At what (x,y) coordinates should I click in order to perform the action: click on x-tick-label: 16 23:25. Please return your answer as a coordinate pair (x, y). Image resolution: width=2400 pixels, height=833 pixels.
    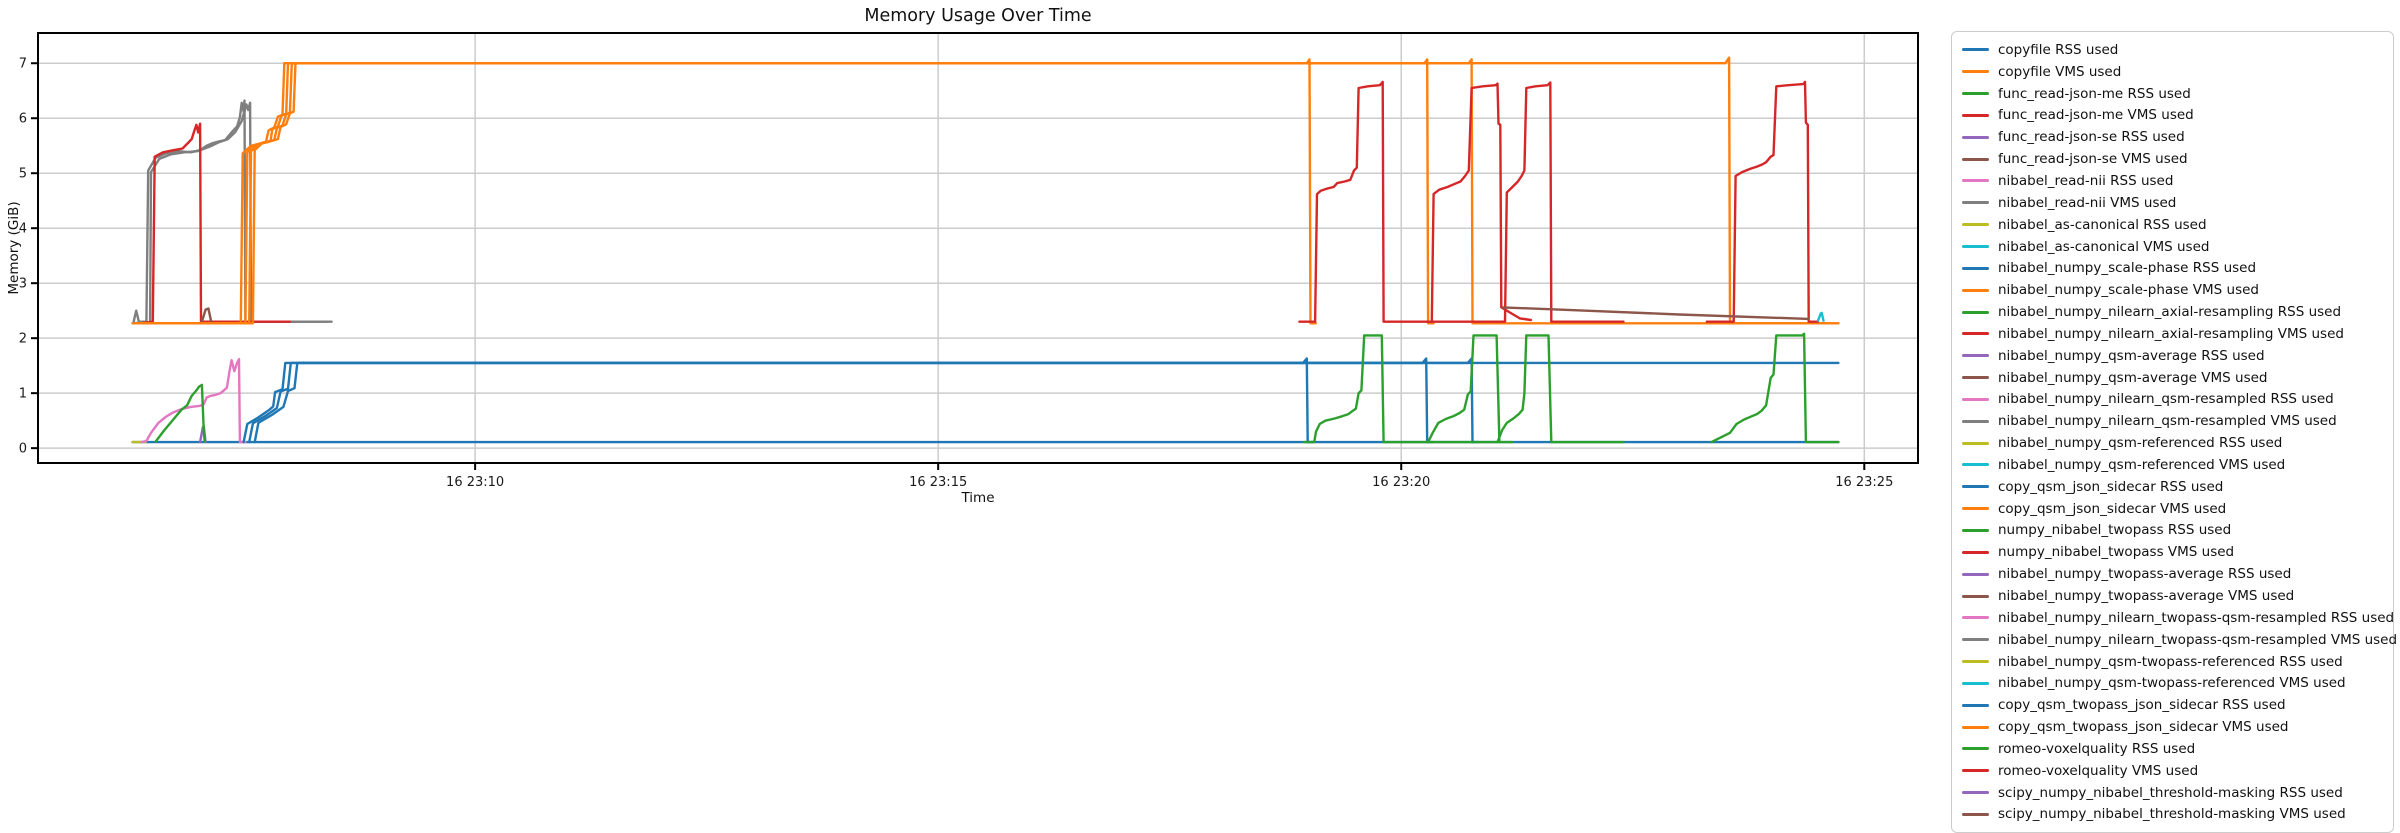
    Looking at the image, I should click on (1864, 482).